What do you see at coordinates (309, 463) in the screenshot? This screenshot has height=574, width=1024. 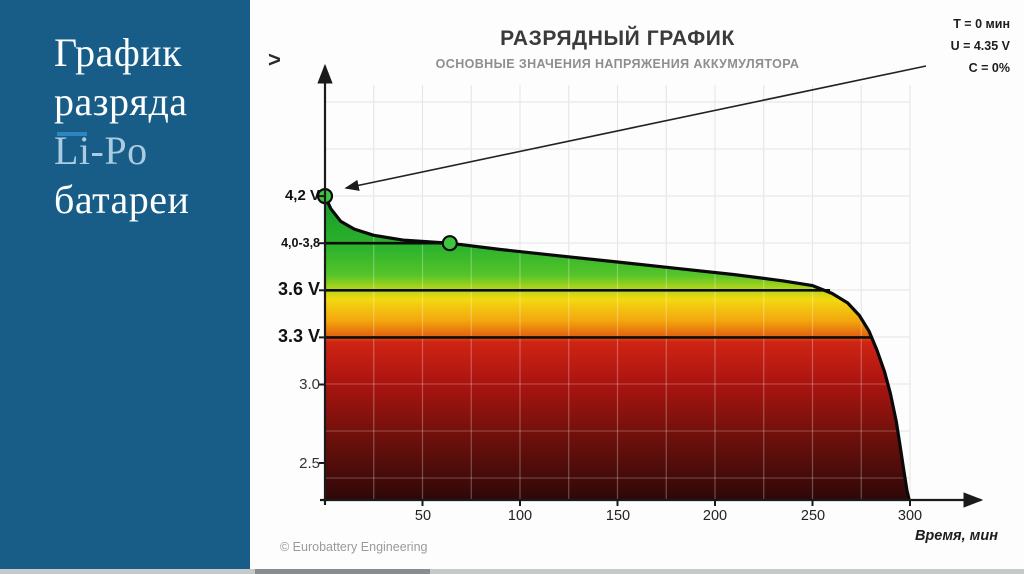 I see `y-label-2-5: 2.5` at bounding box center [309, 463].